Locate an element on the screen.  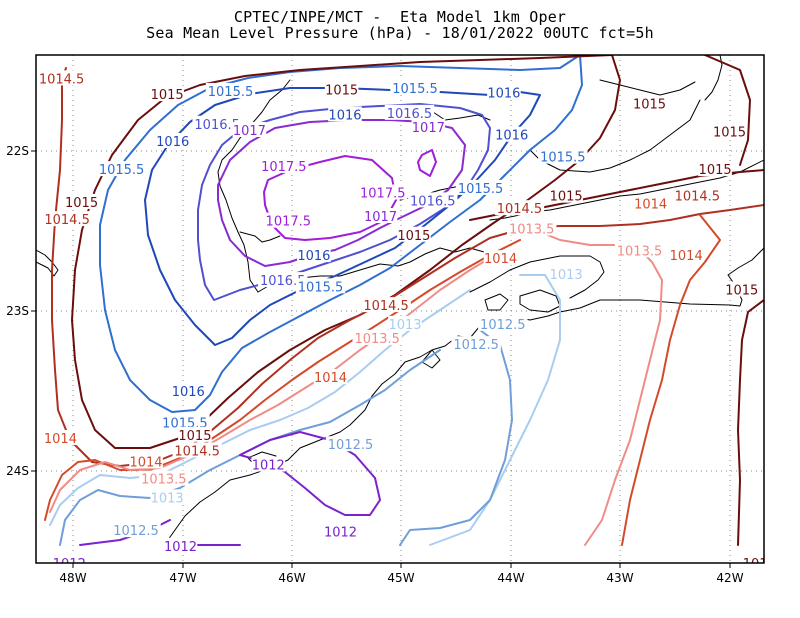
x-tick-44w: 44W is located at coordinates (510, 578).